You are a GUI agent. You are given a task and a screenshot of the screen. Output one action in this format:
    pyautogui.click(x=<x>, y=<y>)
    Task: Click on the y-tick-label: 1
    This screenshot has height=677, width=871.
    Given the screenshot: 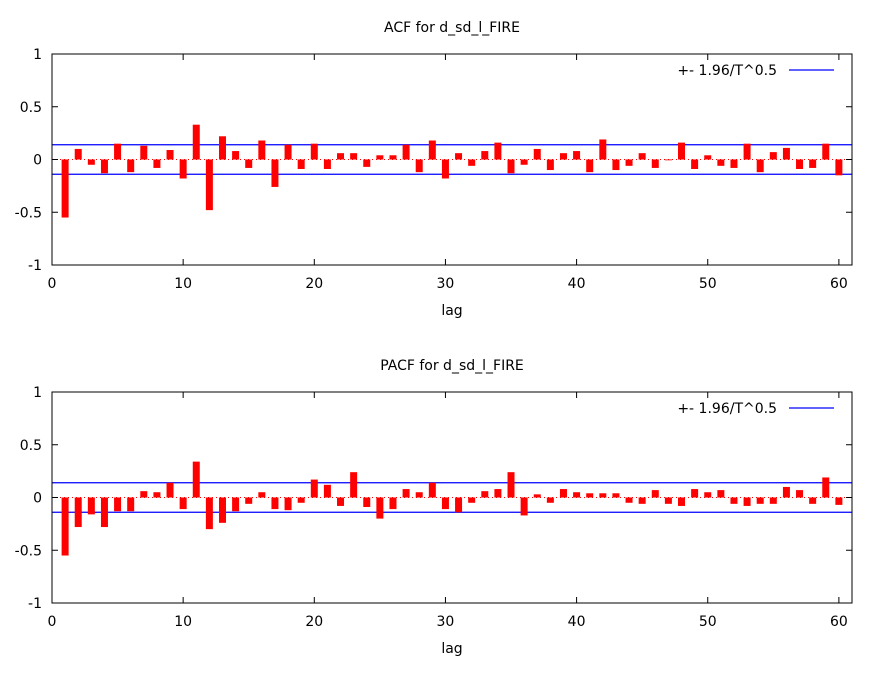 What is the action you would take?
    pyautogui.click(x=37, y=55)
    